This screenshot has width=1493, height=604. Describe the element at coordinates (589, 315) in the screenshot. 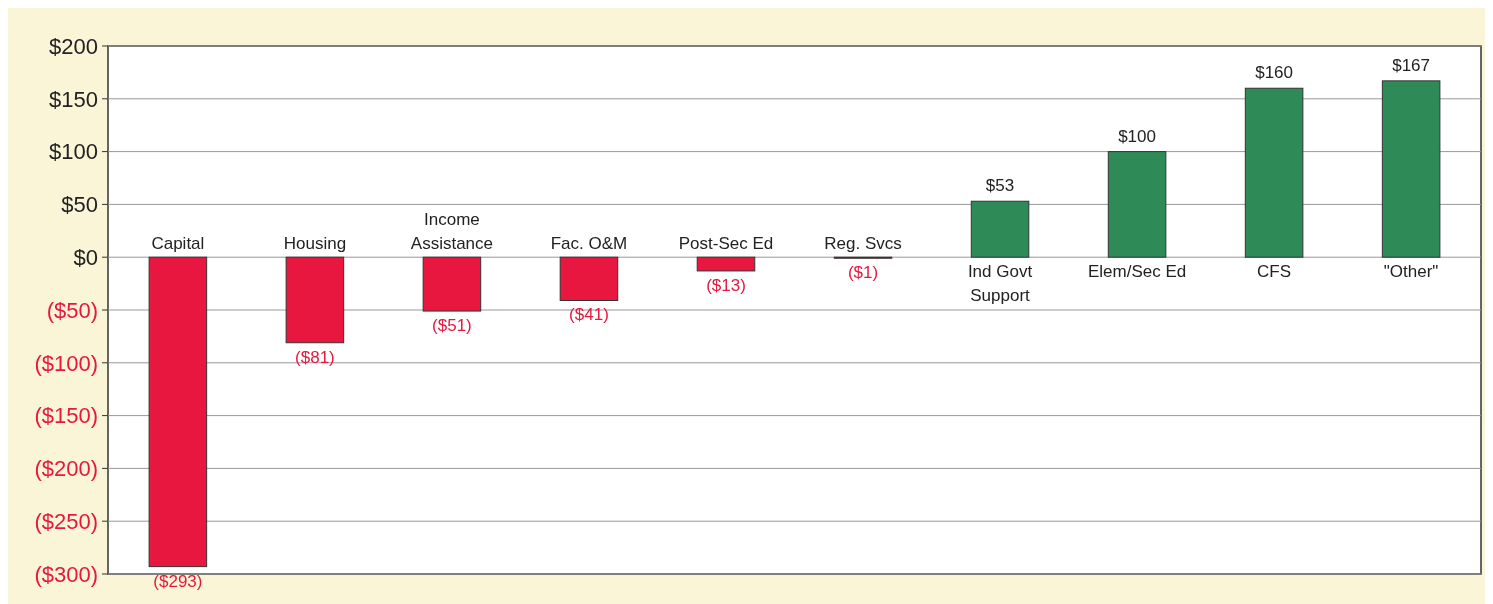

I see `data-label: ($41)` at that location.